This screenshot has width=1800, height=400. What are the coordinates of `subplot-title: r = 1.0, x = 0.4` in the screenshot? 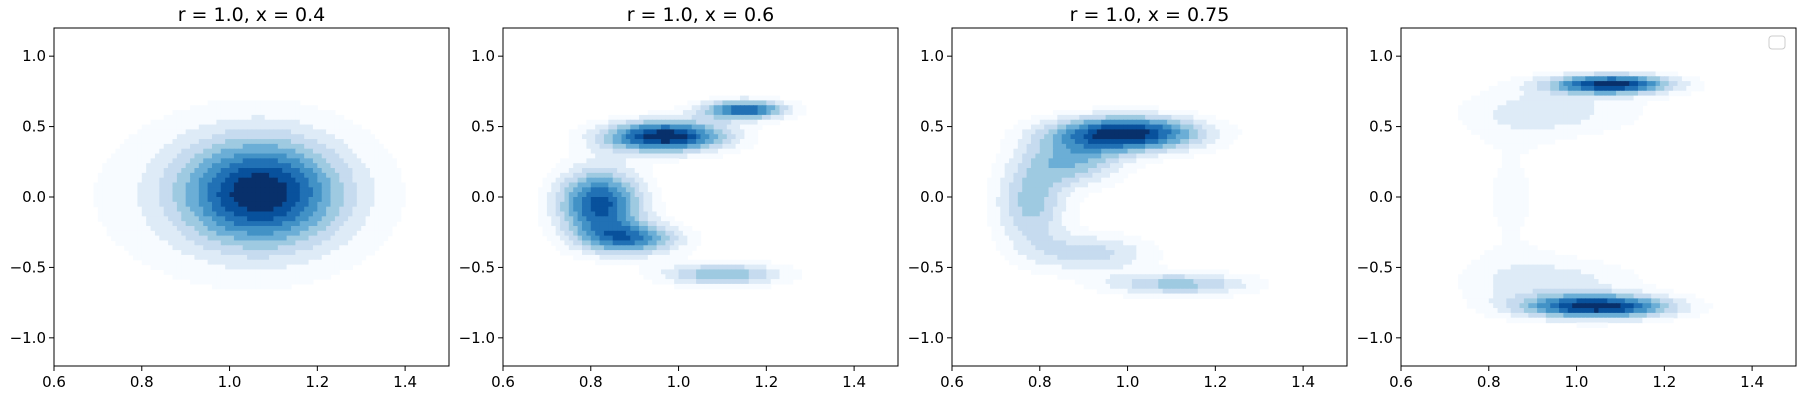 It's located at (252, 15).